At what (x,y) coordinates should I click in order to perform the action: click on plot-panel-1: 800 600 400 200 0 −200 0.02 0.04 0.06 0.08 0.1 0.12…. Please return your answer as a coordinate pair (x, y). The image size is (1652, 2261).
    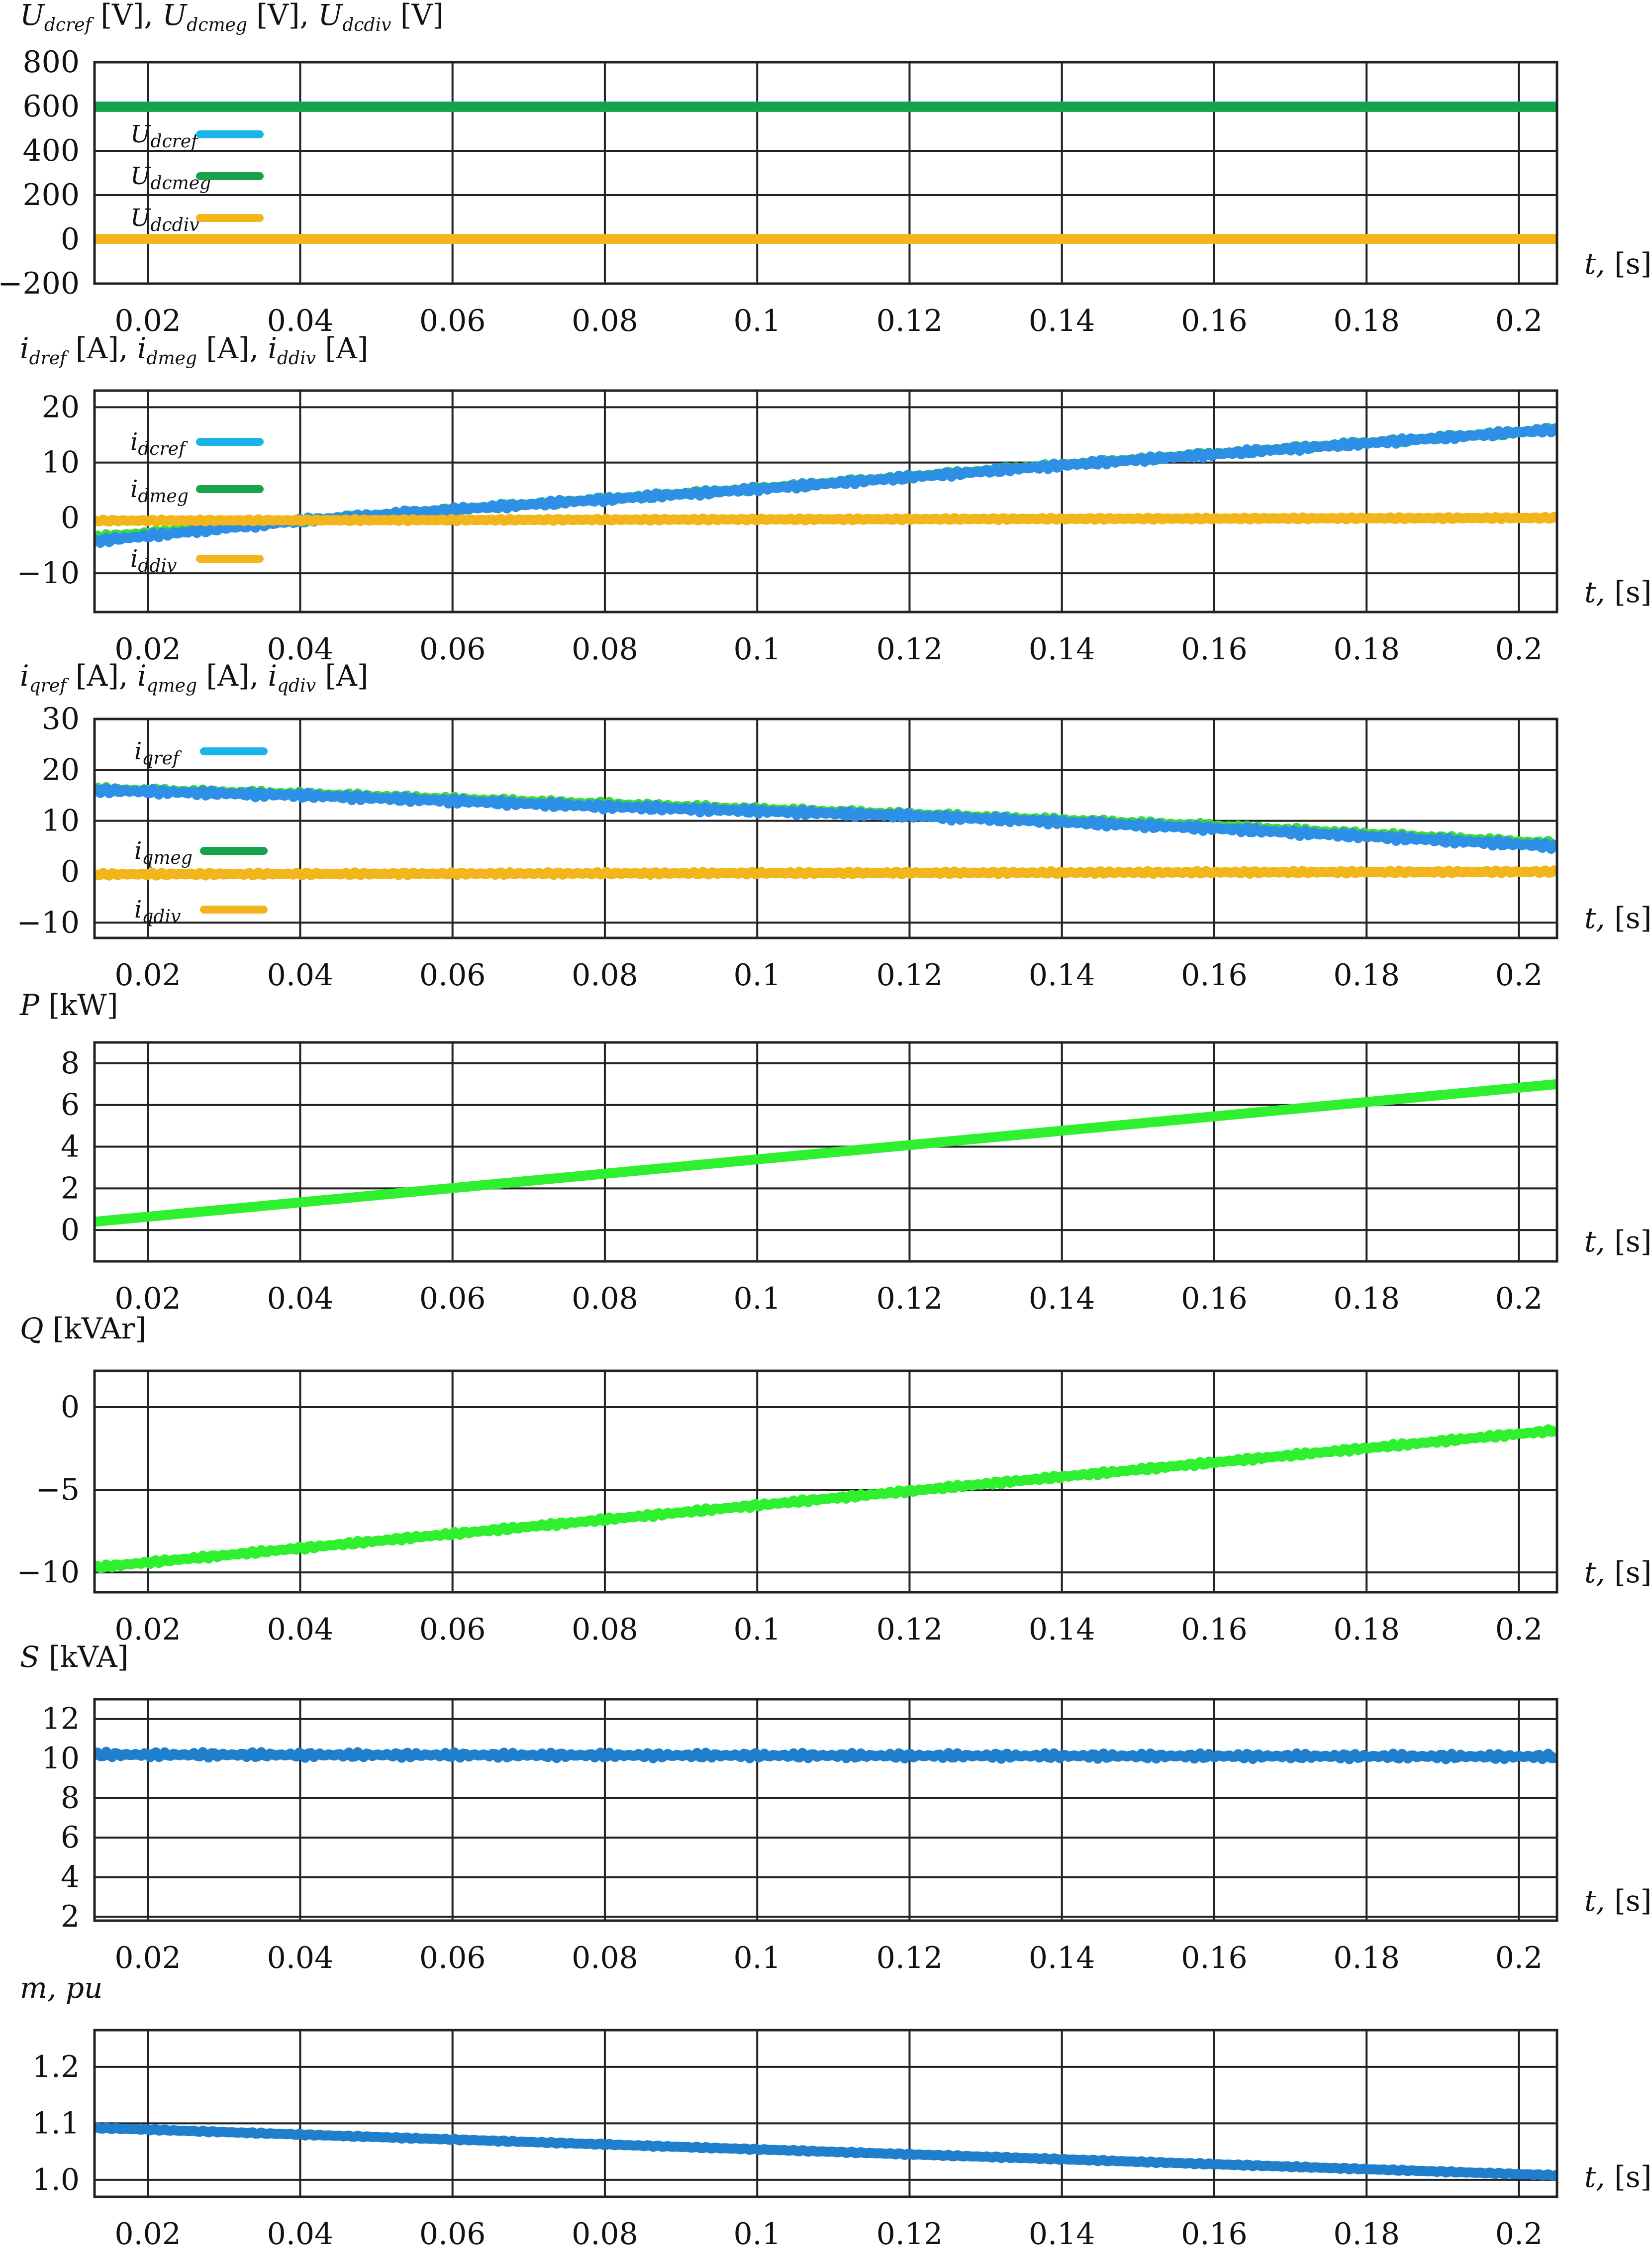
    Looking at the image, I should click on (826, 169).